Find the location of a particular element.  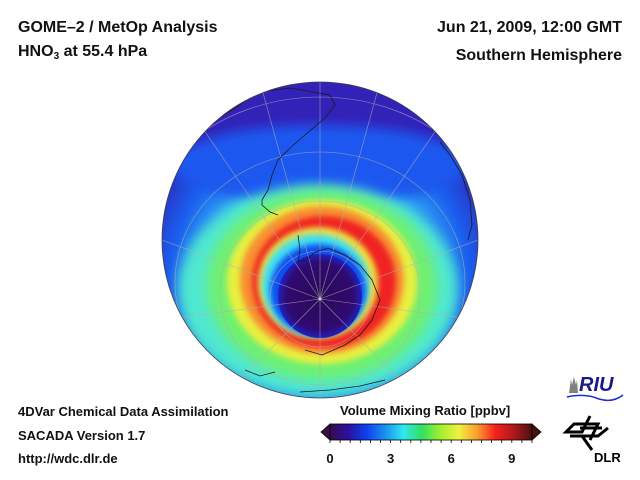

dlr-bird-icon is located at coordinates (585, 433).